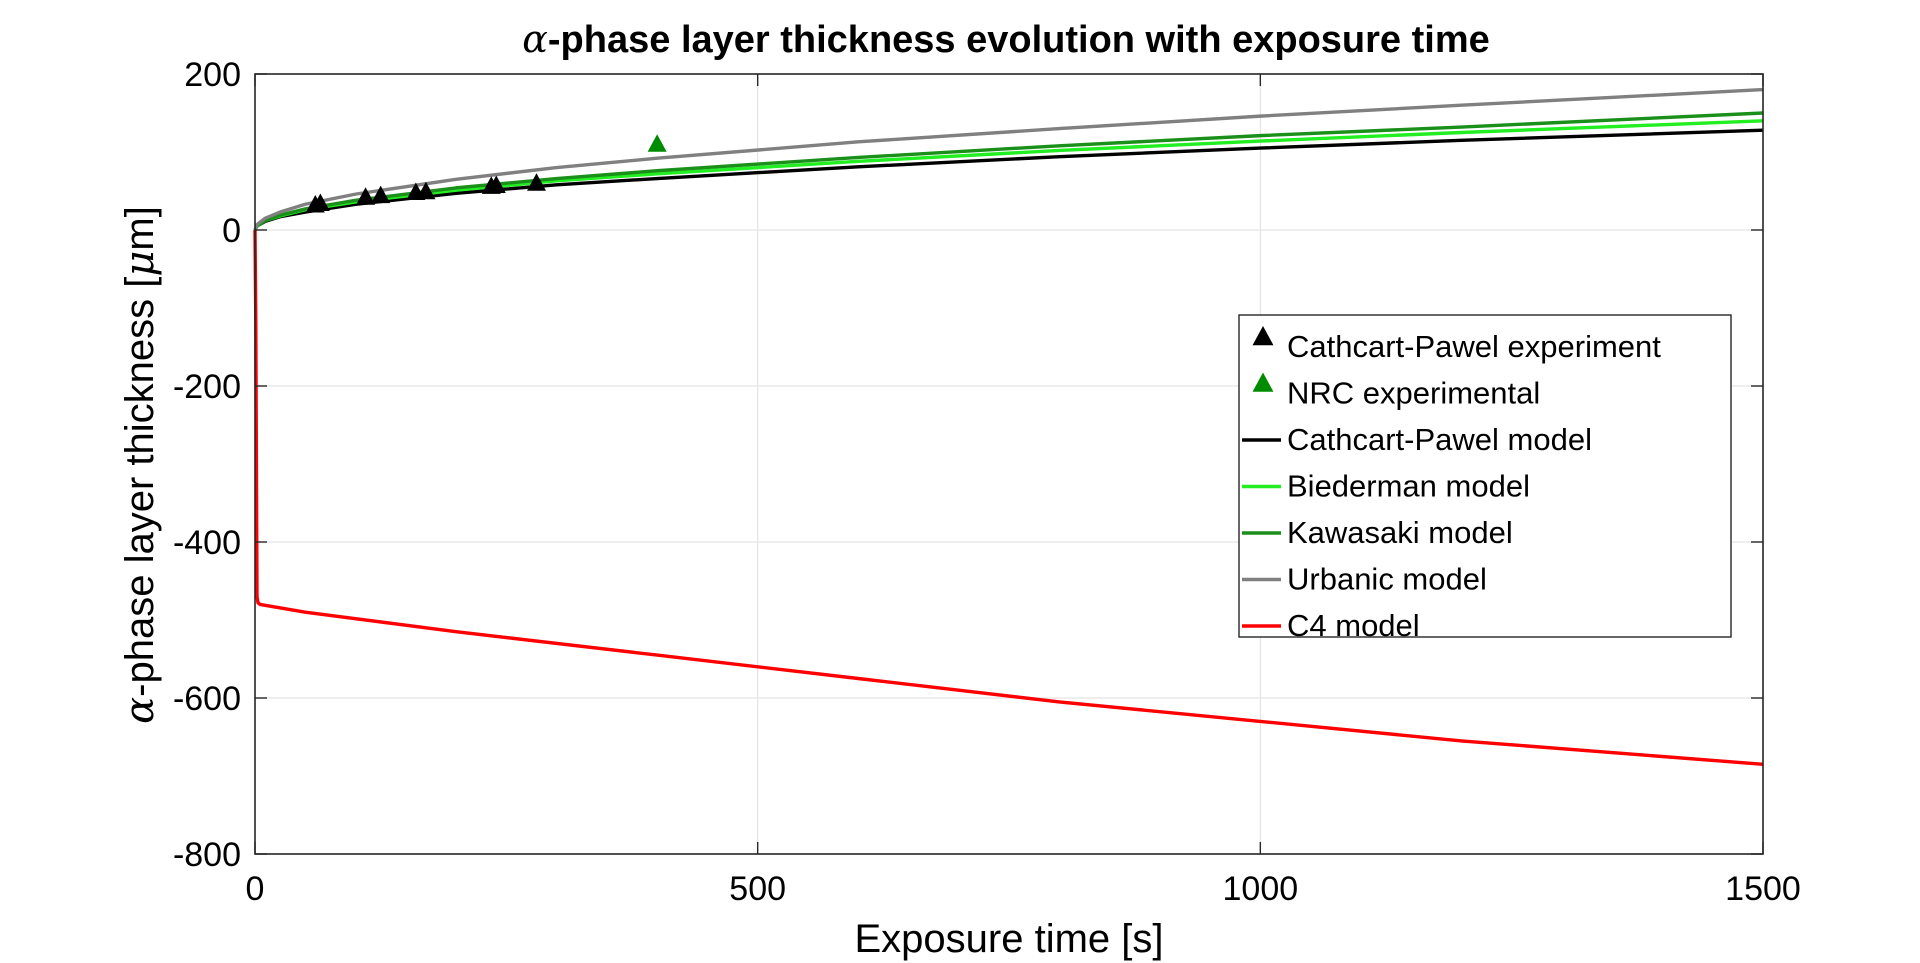  I want to click on legend-label: NRC experimental, so click(1413, 393).